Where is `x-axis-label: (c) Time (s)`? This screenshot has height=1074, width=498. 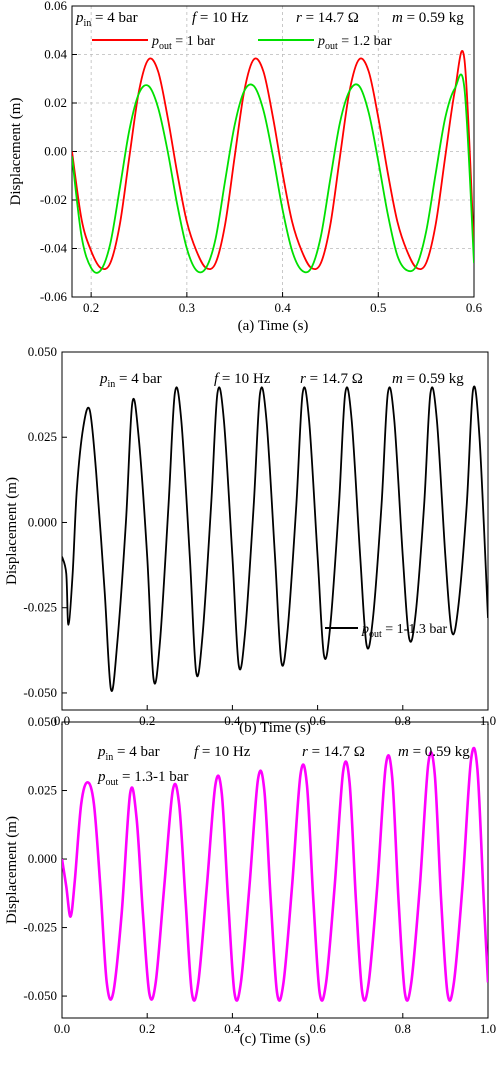 x-axis-label: (c) Time (s) is located at coordinates (275, 1039).